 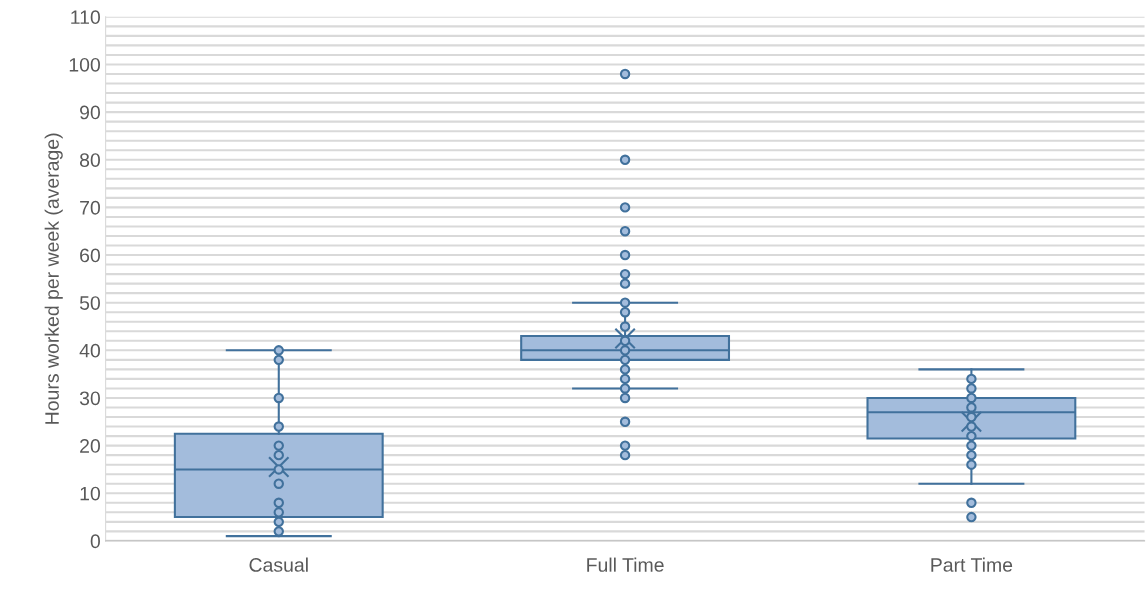 I want to click on y-tick-label: 10, so click(x=90, y=493).